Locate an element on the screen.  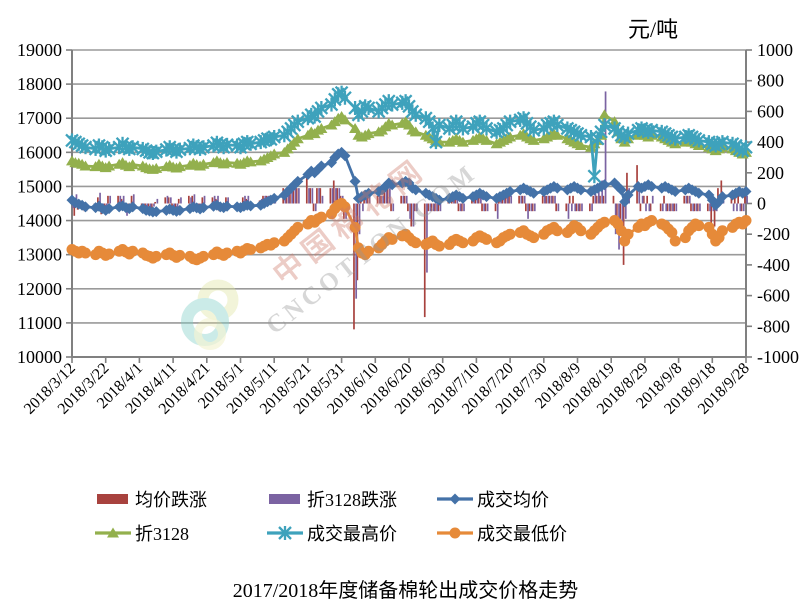
series-成交最低价 is located at coordinates (409, 232).